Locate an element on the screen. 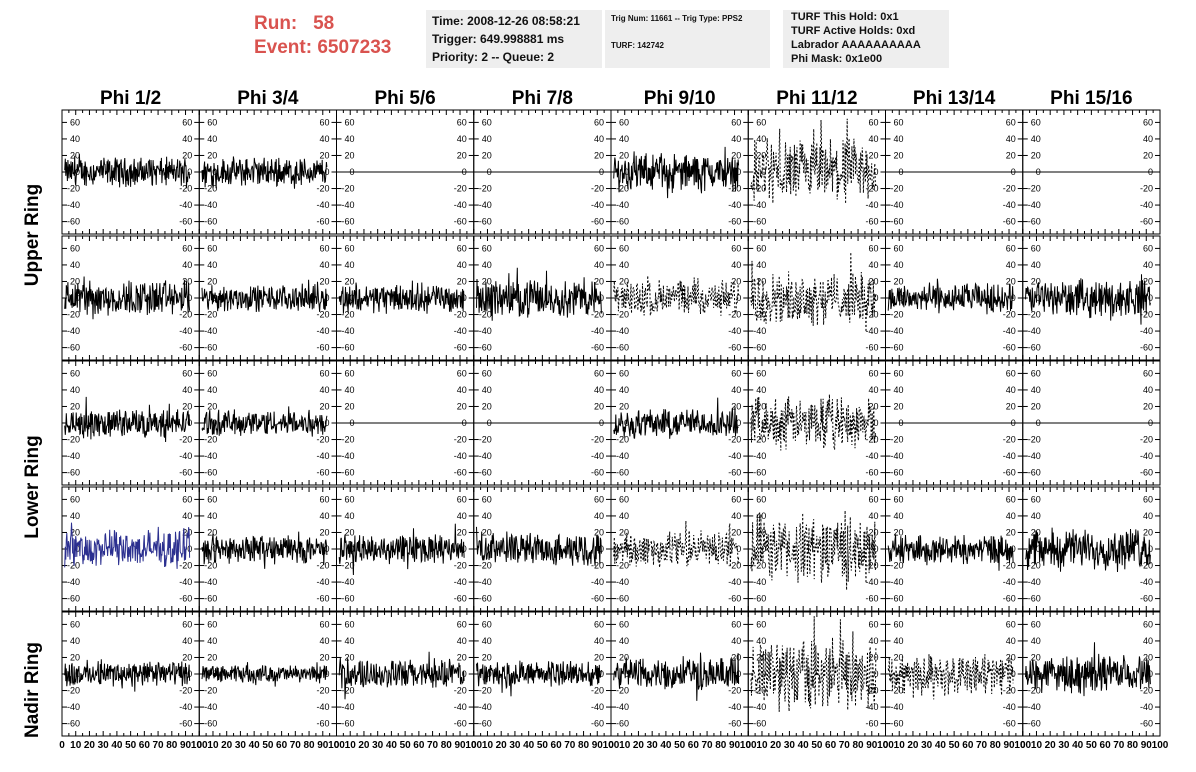 This screenshot has width=1196, height=772. run-event-label: Run: 58 Event: 6507233 is located at coordinates (339, 36).